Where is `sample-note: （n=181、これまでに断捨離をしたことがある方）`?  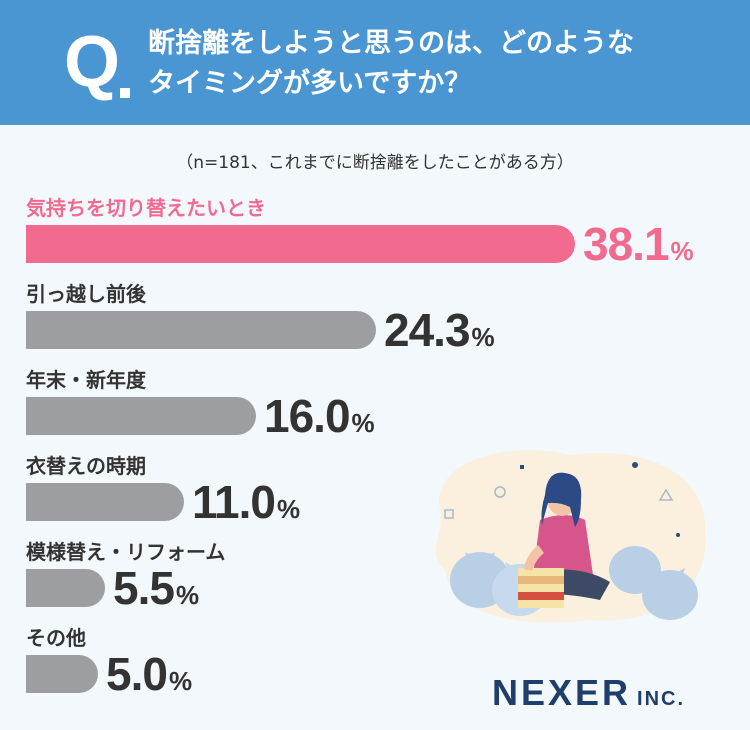
sample-note: （n=181、これまでに断捨離をしたことがある方） is located at coordinates (375, 163).